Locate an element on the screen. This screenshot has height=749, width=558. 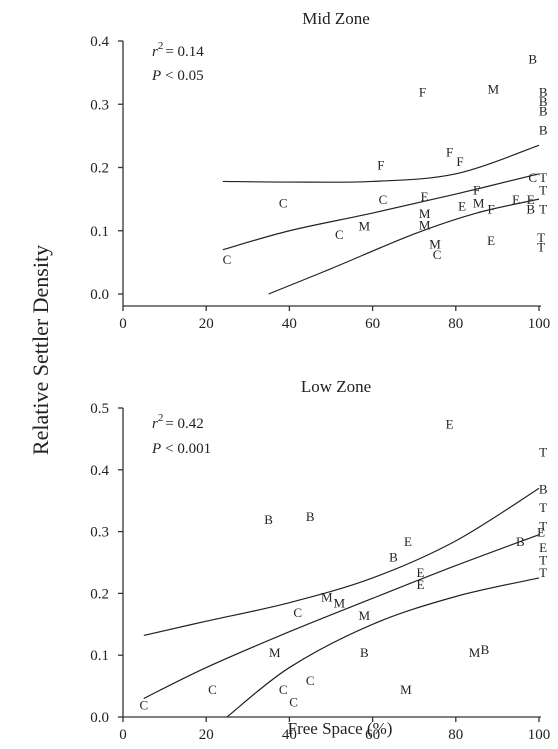
p-value-label: P < 0.001 is located at coordinates (181, 449).